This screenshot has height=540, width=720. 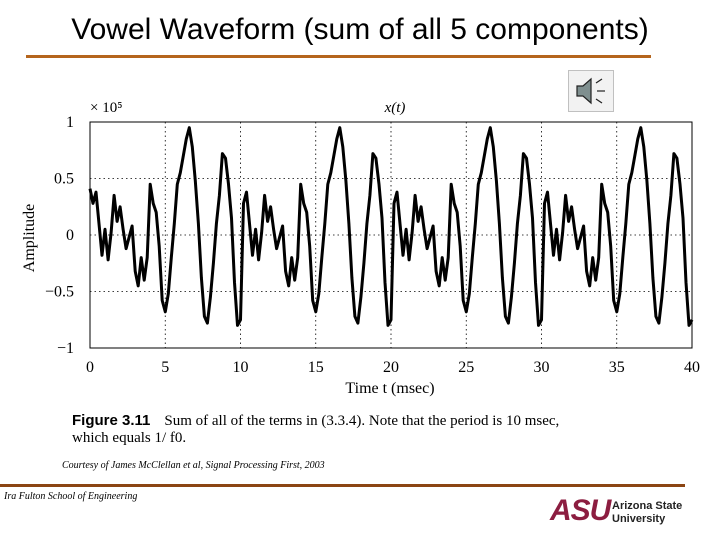 I want to click on speaker-icon, so click(x=590, y=91).